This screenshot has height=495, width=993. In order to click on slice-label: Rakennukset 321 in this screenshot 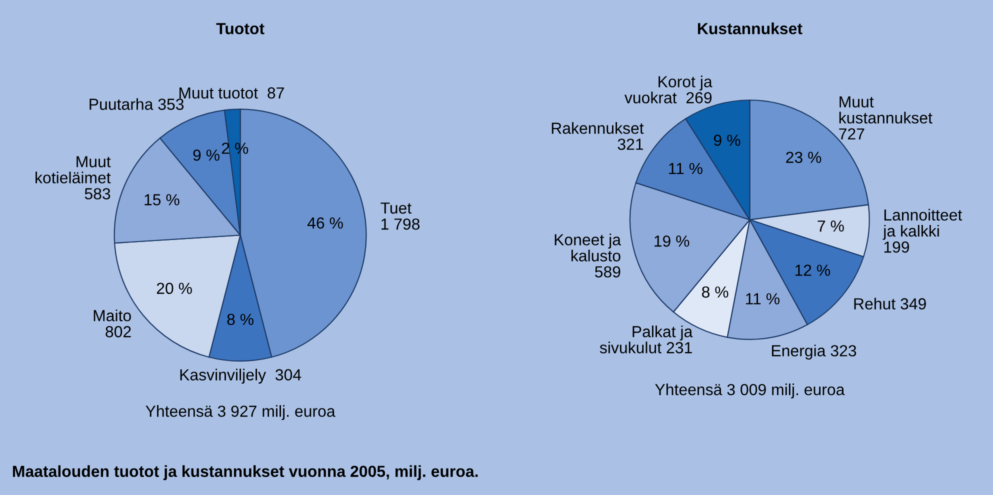, I will do `click(598, 136)`.